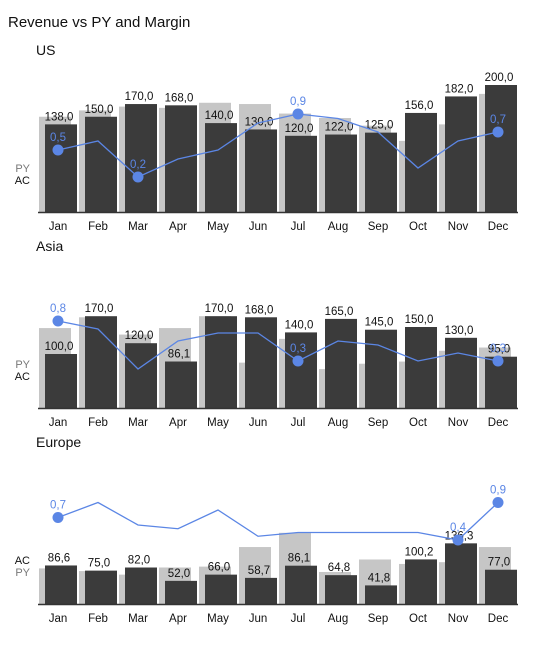 The height and width of the screenshot is (645, 546). I want to click on us-margin-label: 0,7, so click(498, 120).